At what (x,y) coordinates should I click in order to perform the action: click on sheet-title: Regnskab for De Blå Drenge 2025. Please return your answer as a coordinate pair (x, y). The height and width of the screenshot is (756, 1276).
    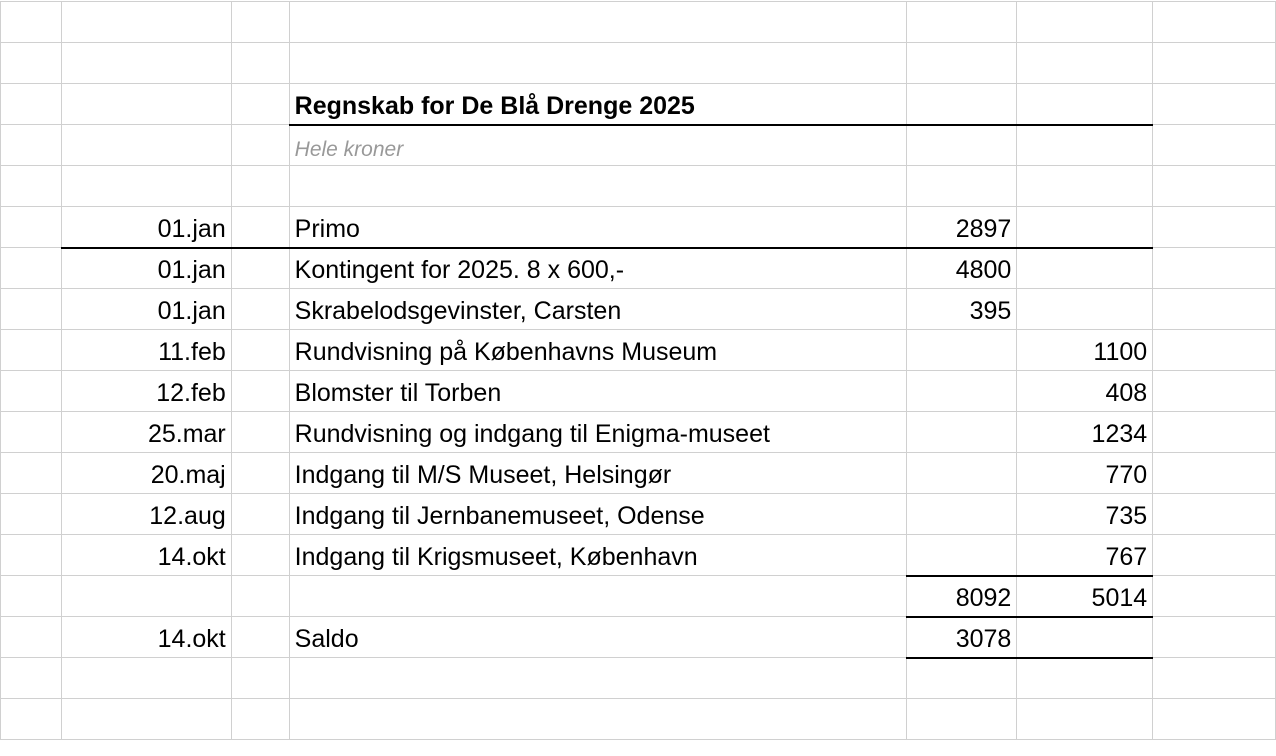
    Looking at the image, I should click on (598, 104).